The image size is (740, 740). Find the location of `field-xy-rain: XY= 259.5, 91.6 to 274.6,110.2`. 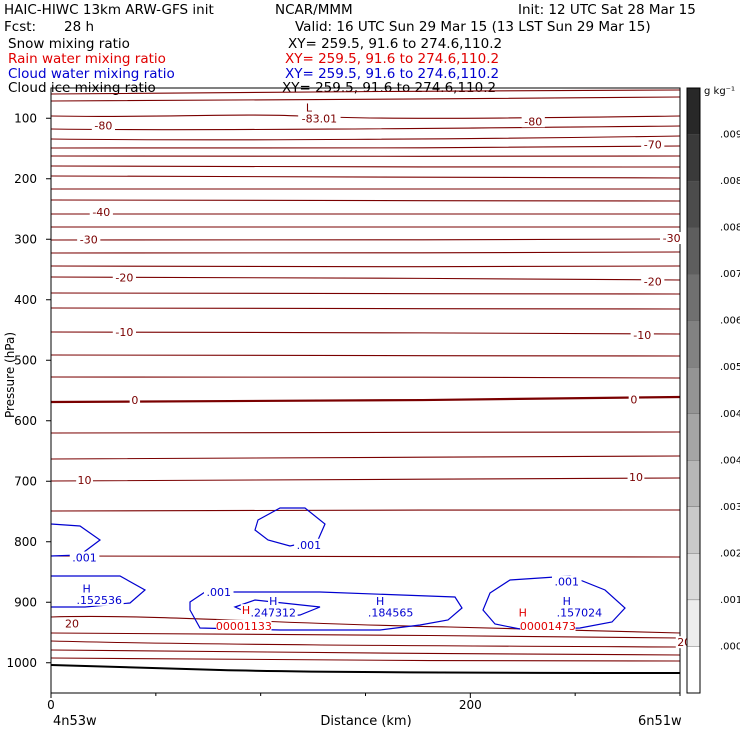

field-xy-rain: XY= 259.5, 91.6 to 274.6,110.2 is located at coordinates (392, 59).